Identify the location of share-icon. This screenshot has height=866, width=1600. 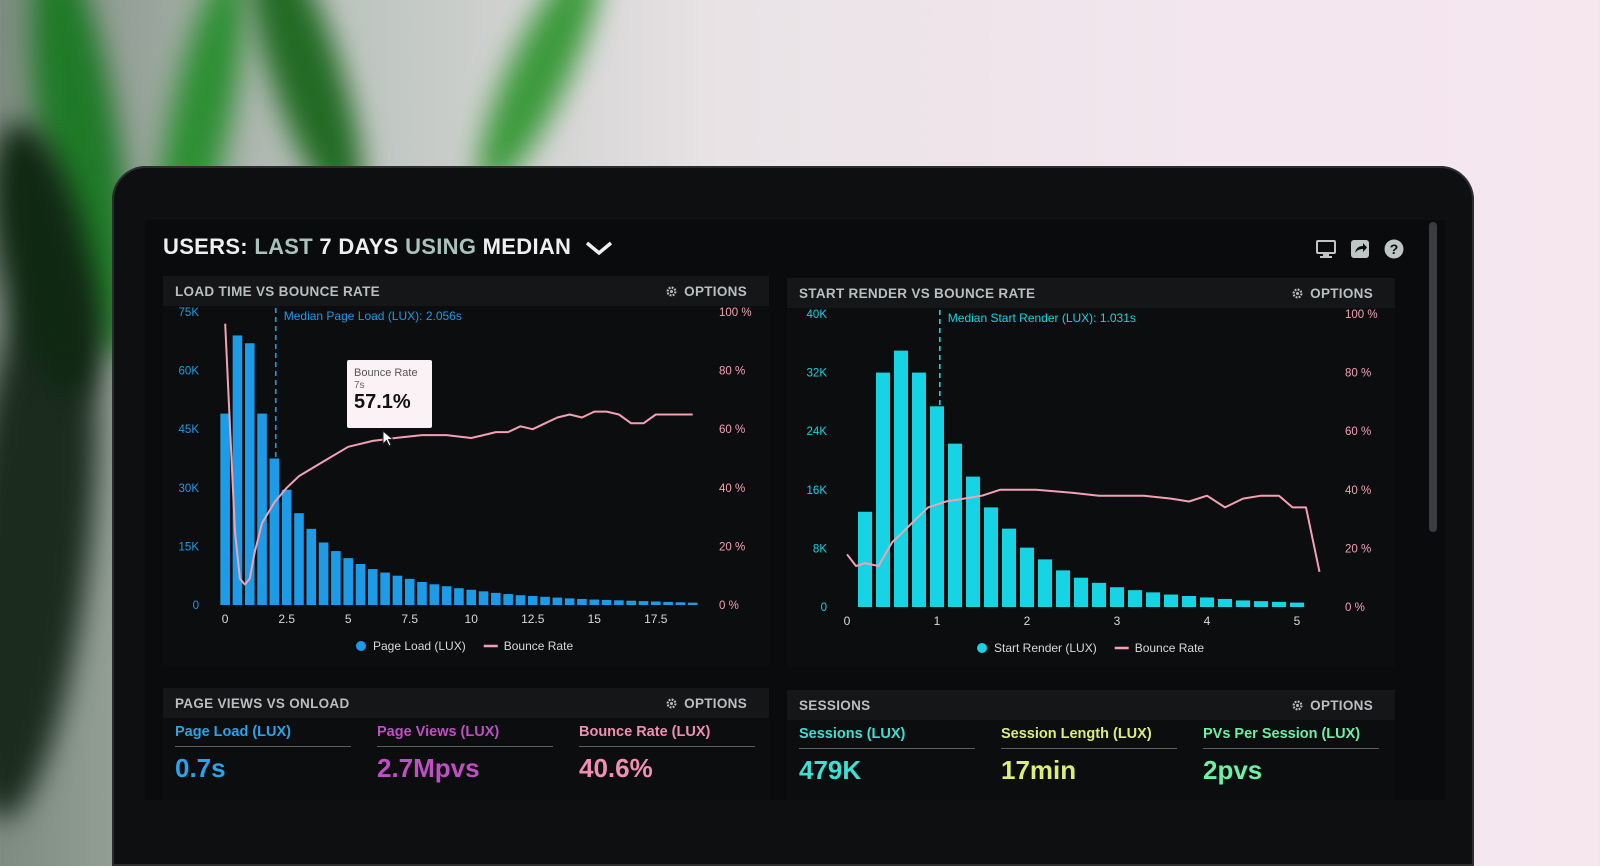
(1360, 249).